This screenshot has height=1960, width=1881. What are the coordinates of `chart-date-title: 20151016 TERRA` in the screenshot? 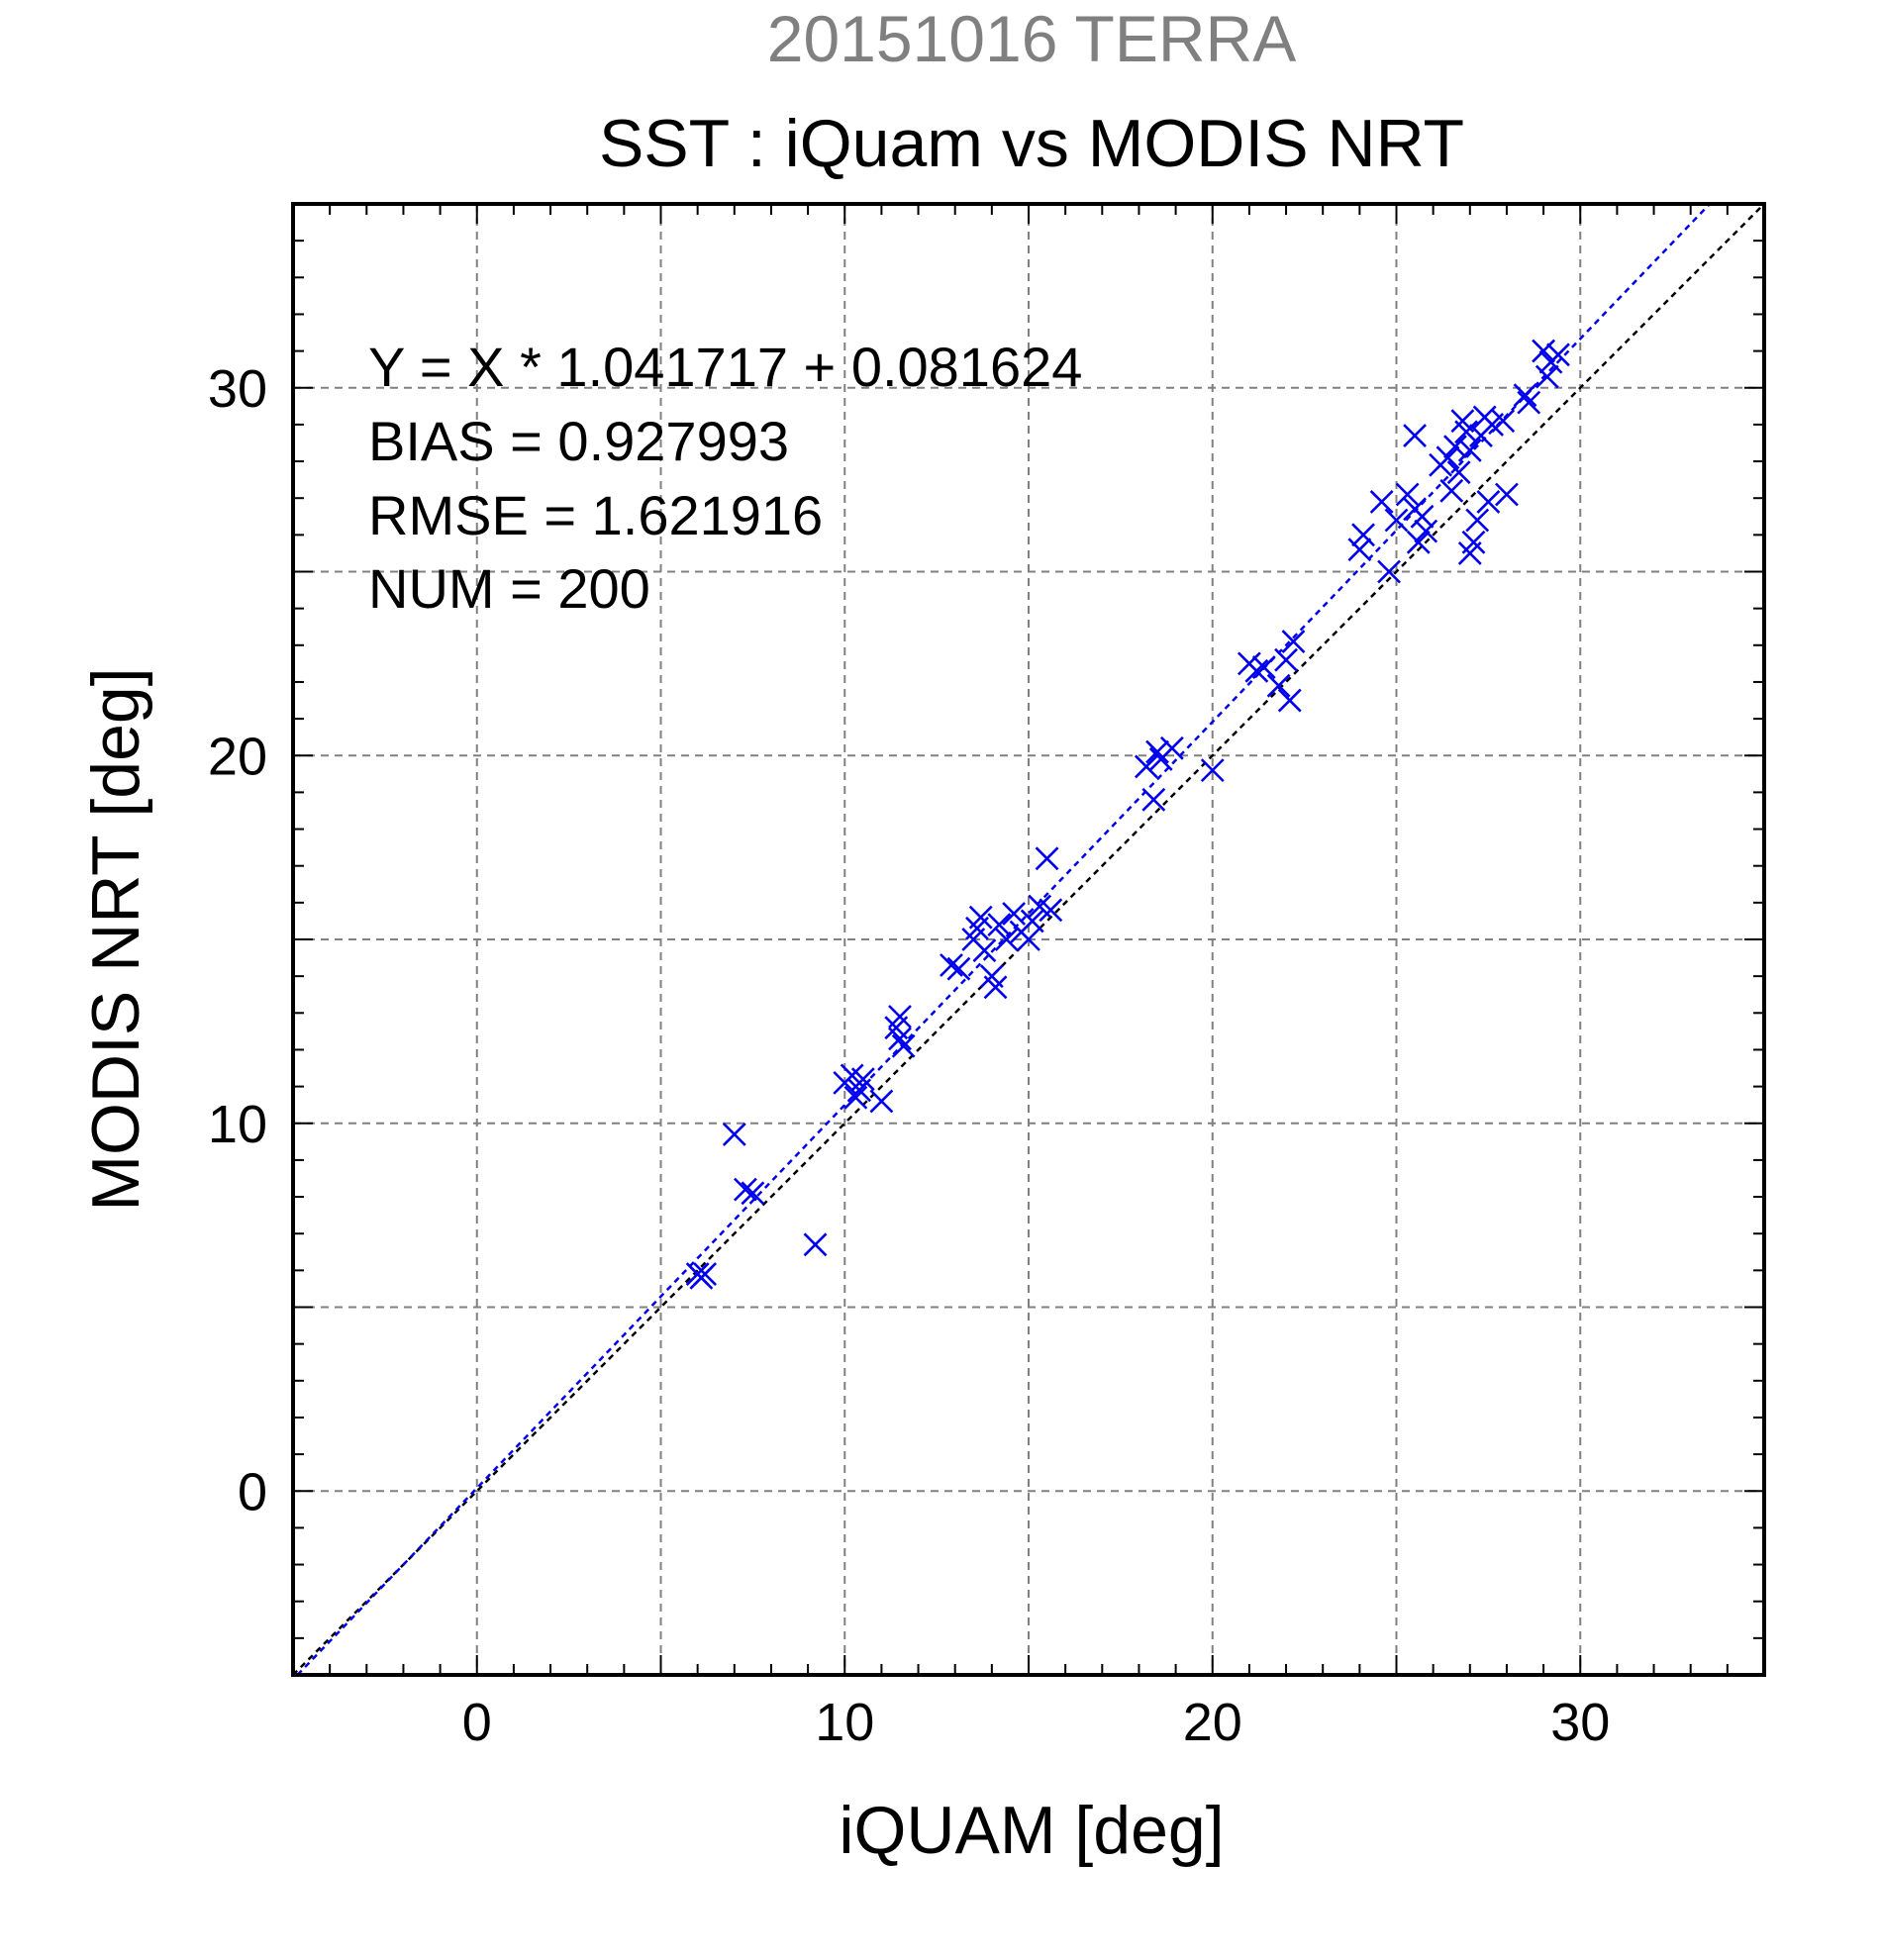 It's located at (1031, 38).